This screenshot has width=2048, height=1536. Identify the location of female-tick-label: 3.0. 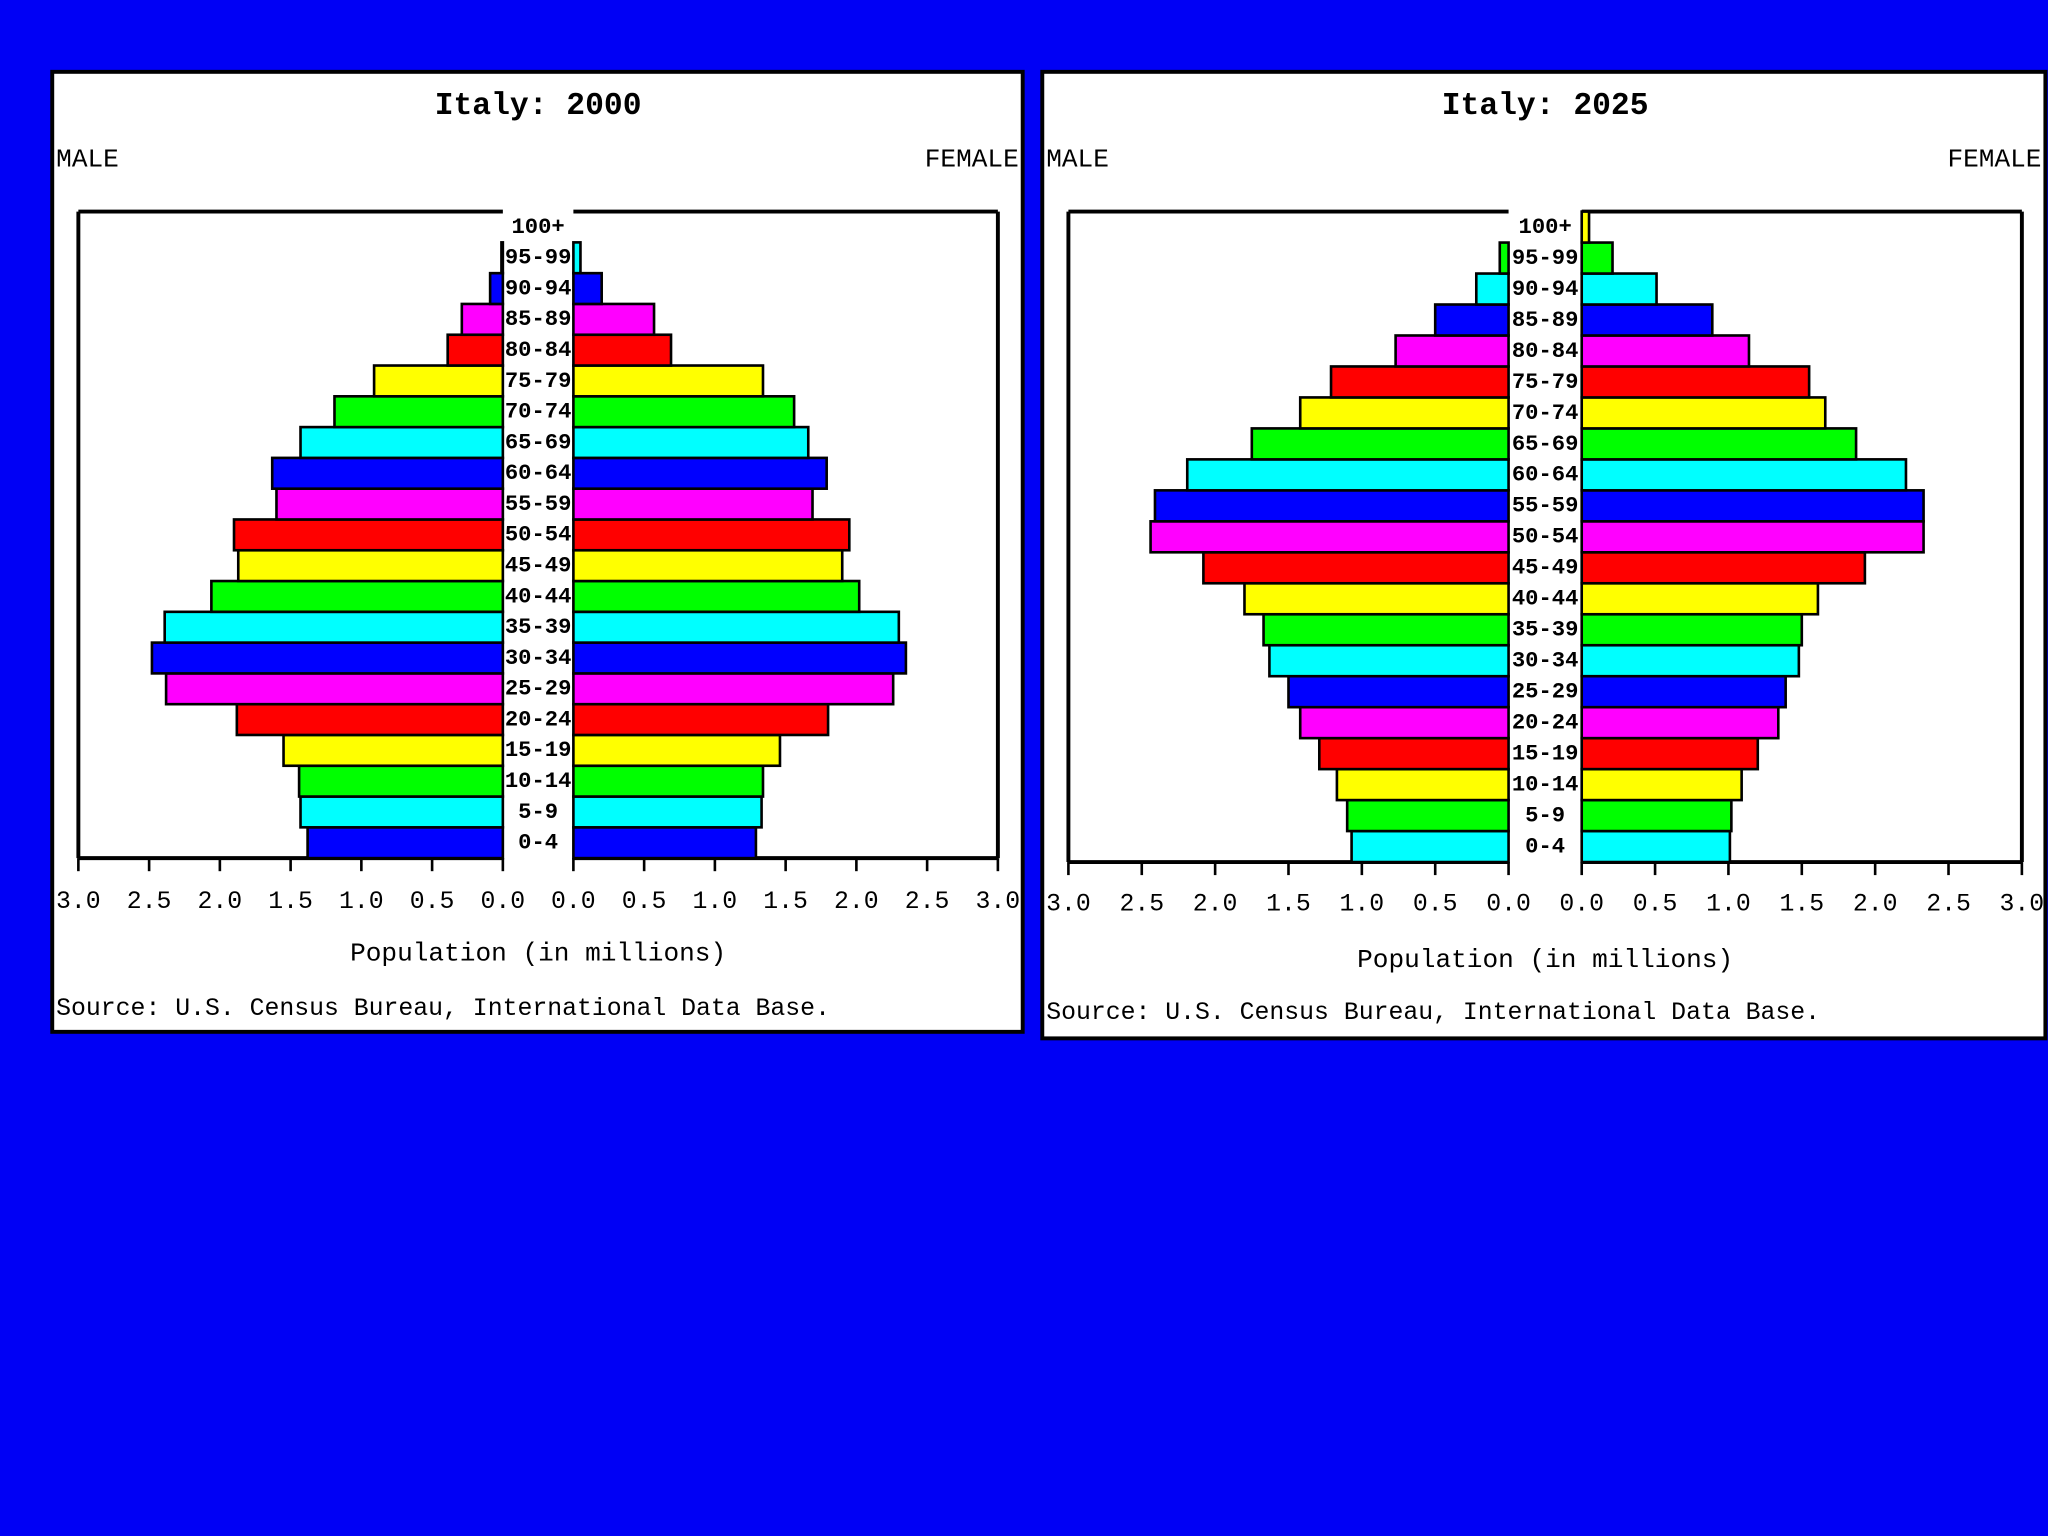
(2022, 904).